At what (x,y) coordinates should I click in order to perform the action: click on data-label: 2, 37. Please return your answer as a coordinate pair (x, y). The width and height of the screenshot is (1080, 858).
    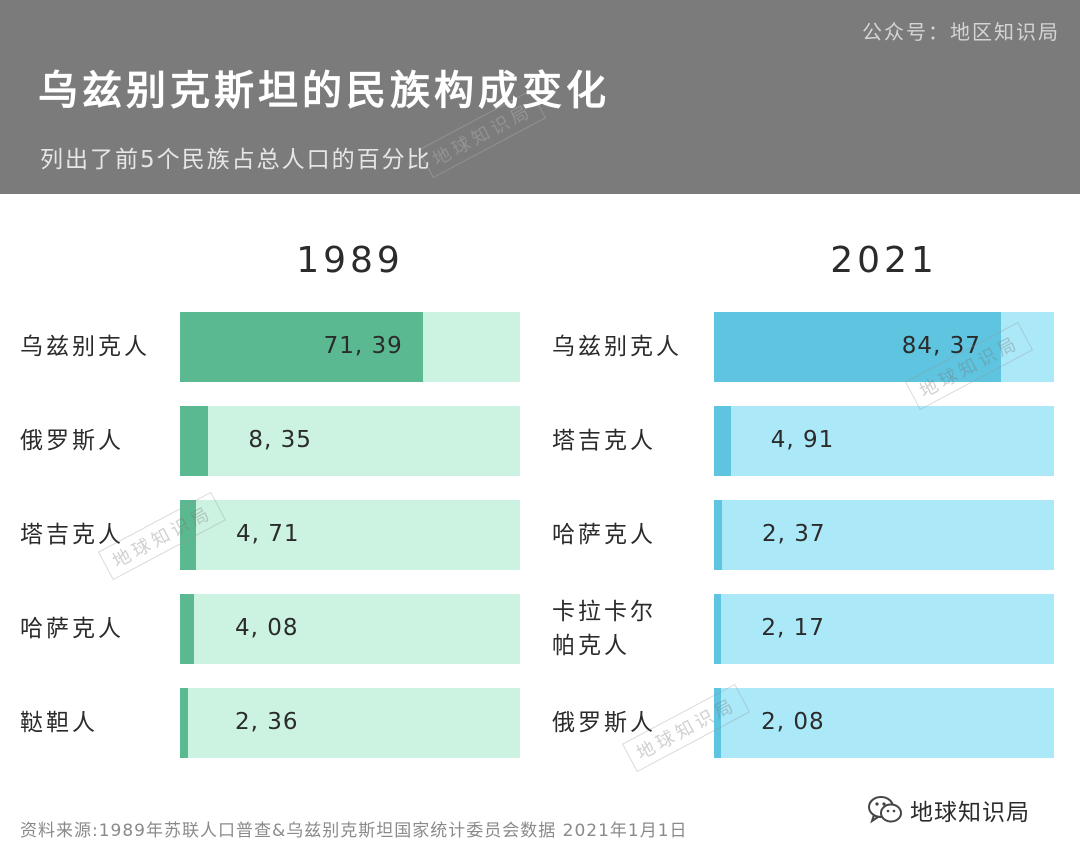
    Looking at the image, I should click on (794, 534).